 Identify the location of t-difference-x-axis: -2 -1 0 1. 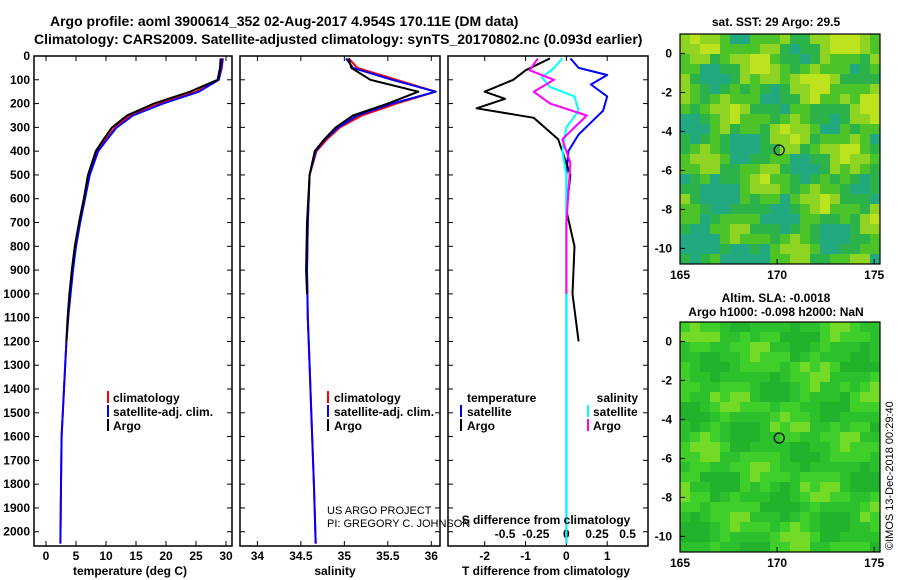
(545, 309).